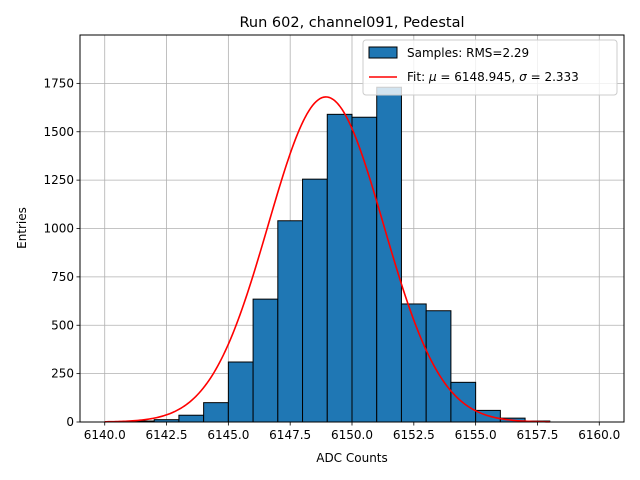 This screenshot has height=480, width=640. Describe the element at coordinates (58, 180) in the screenshot. I see `y-tick-label: 1250` at that location.